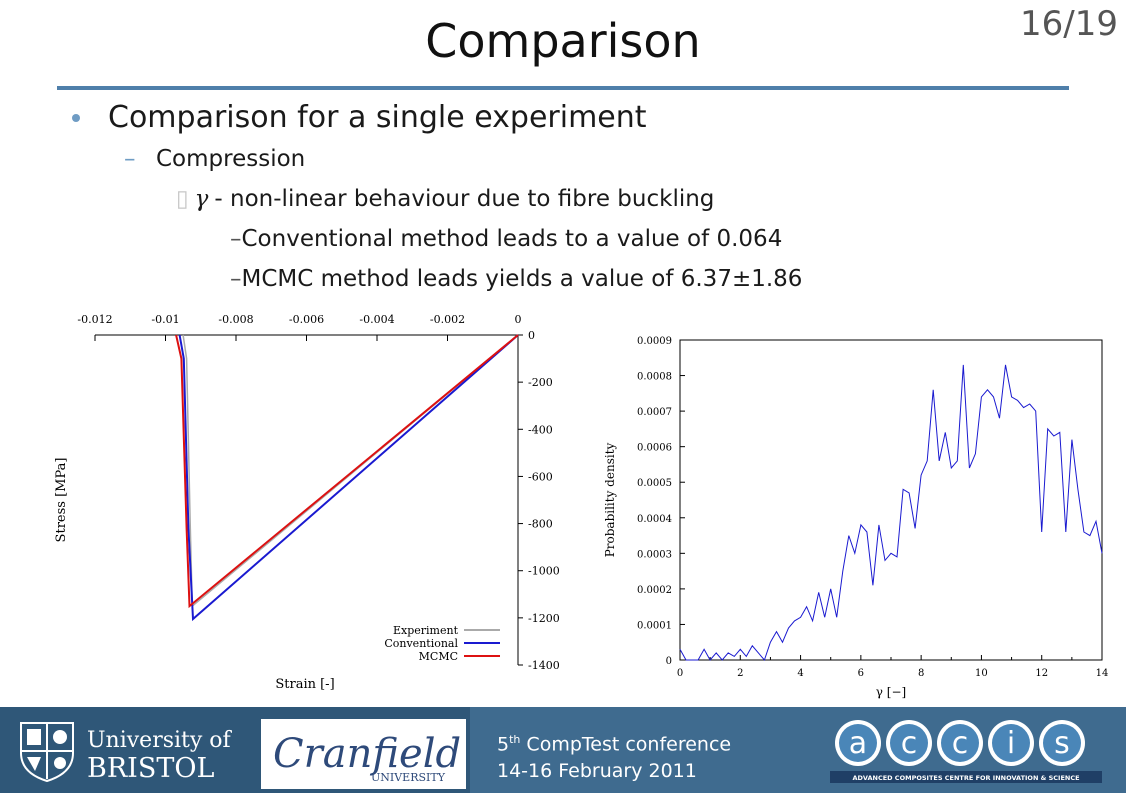 The image size is (1126, 793). I want to click on x-tick-label: 8, so click(921, 673).